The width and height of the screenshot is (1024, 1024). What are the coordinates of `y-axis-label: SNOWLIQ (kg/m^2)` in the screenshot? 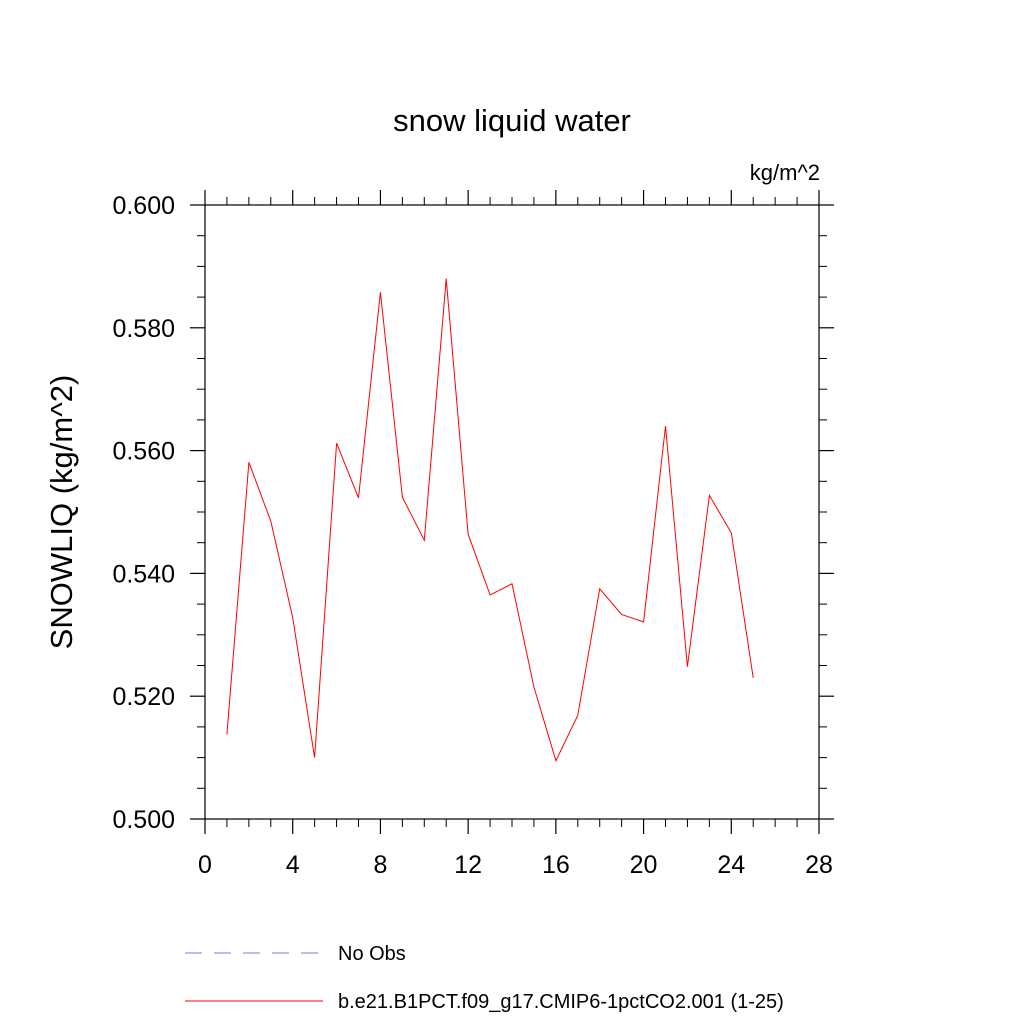 It's located at (61, 512).